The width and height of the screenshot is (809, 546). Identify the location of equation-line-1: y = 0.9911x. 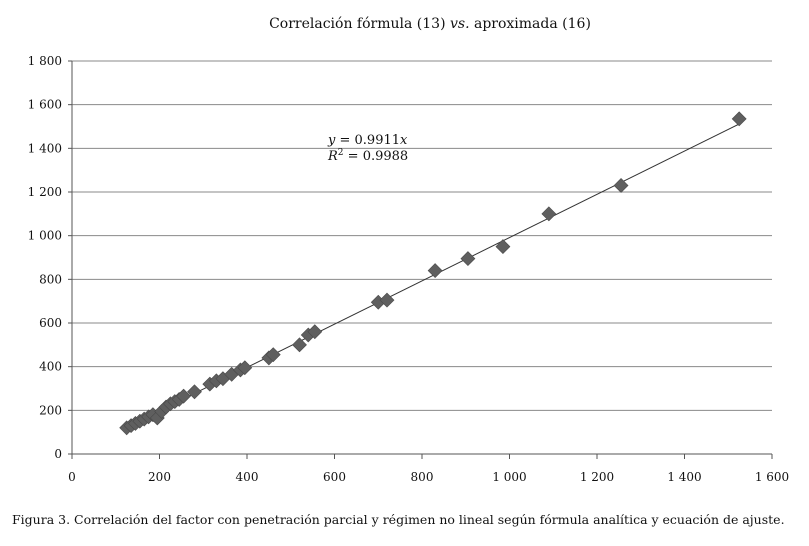
(367, 140).